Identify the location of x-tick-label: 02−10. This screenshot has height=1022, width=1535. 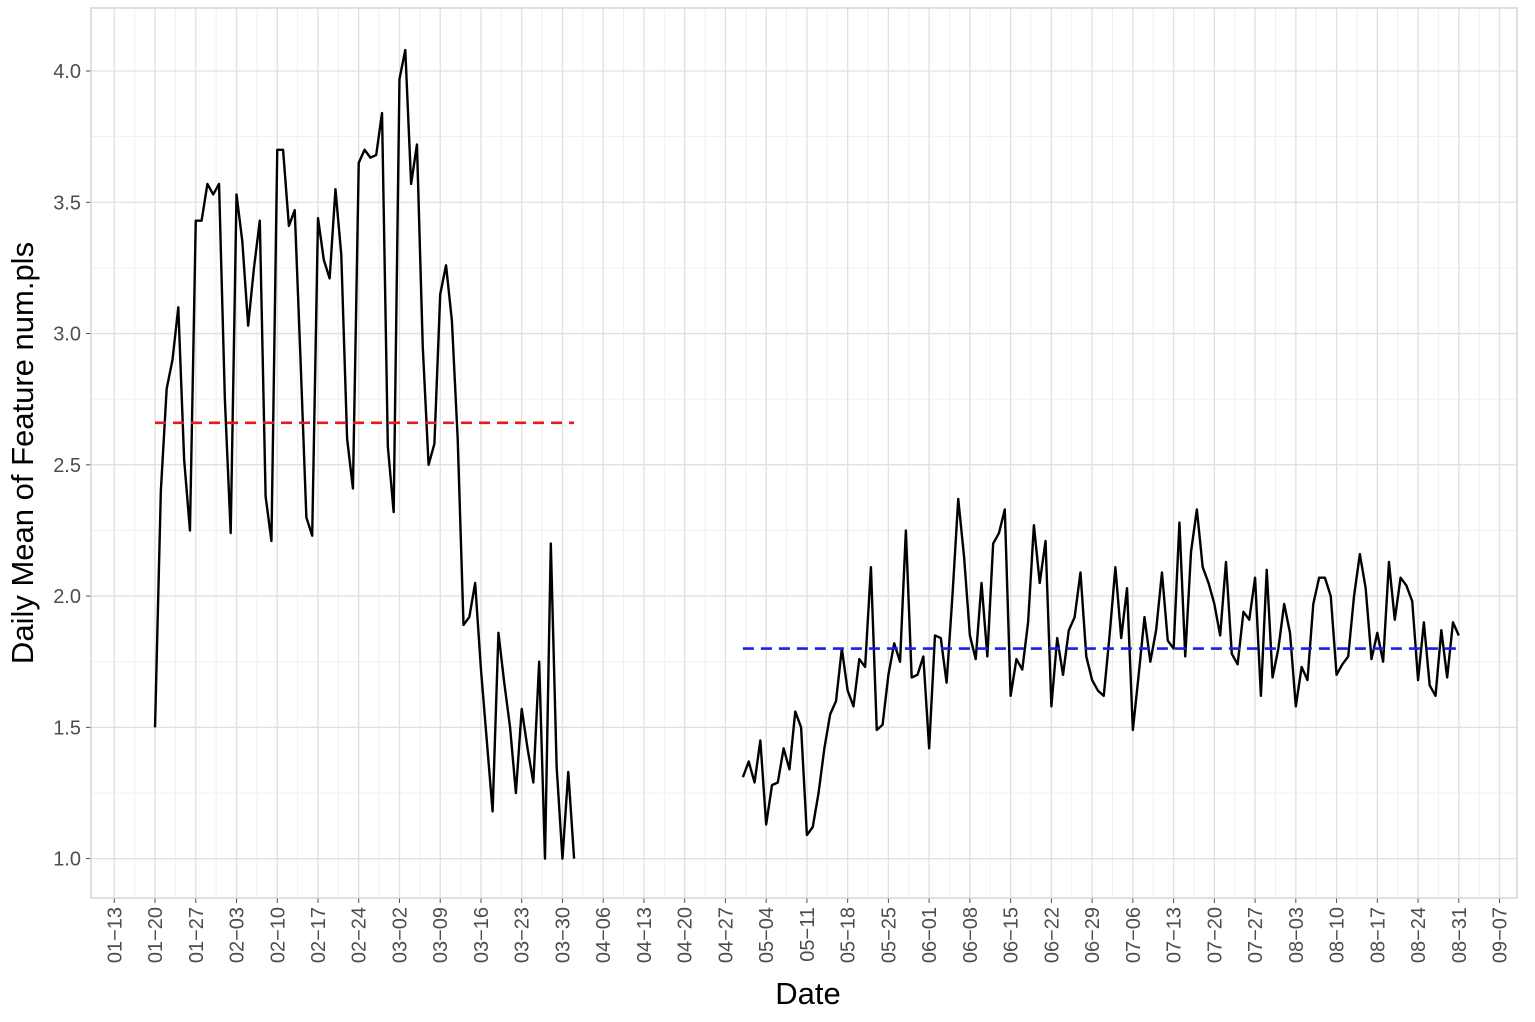
(278, 935).